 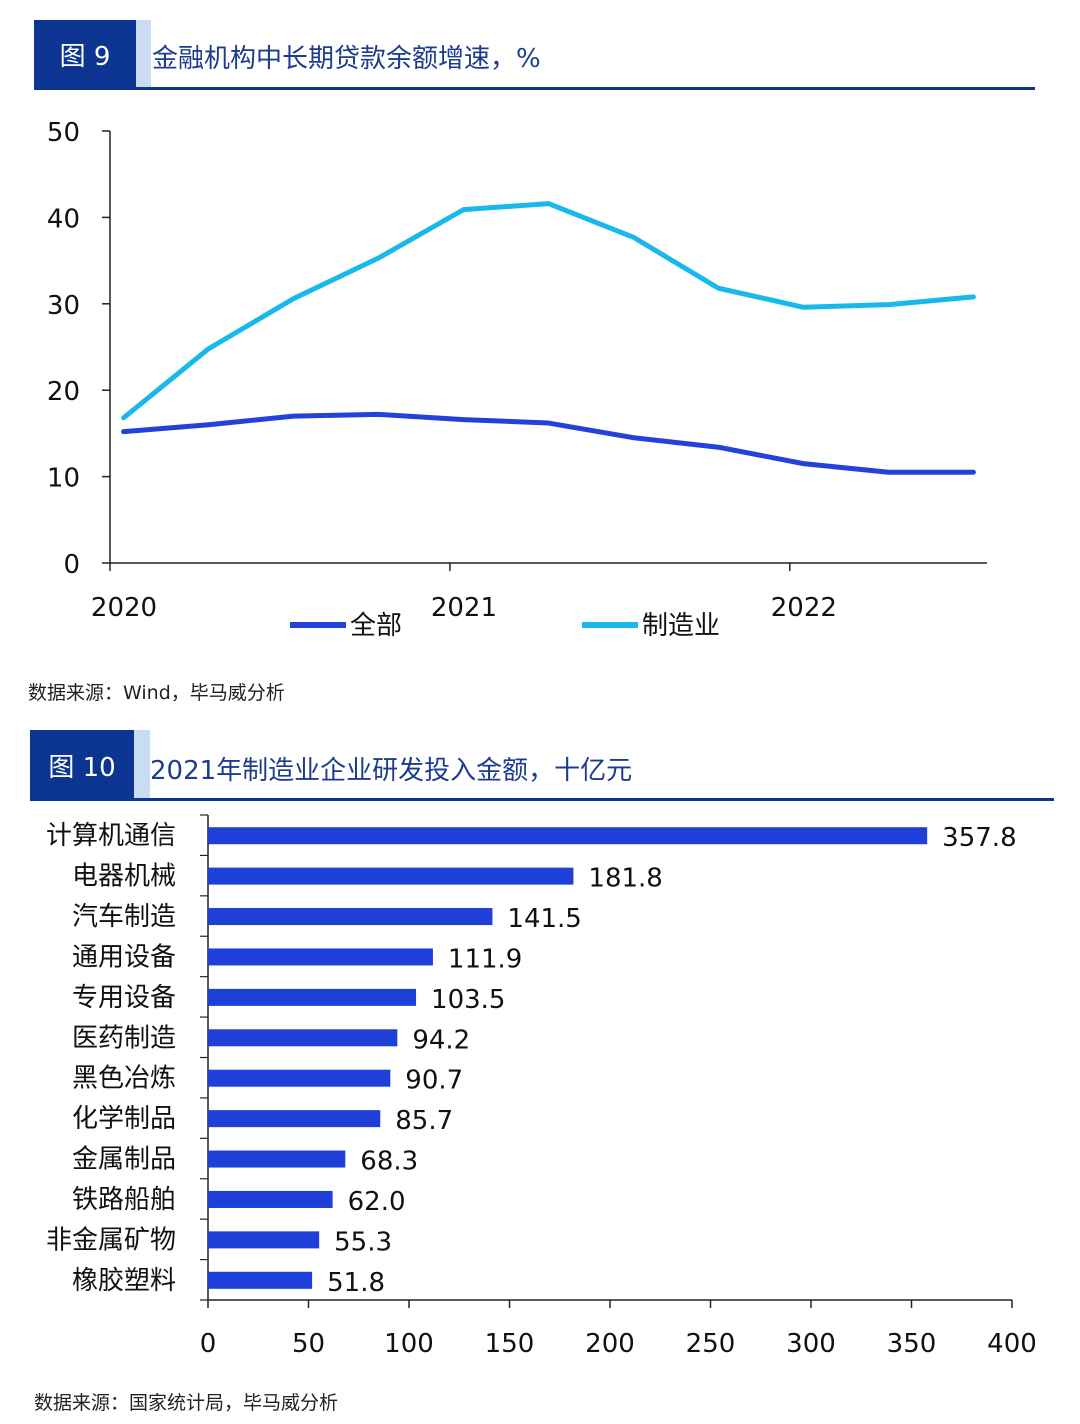 I want to click on category-label: 金属制品, so click(x=124, y=1160).